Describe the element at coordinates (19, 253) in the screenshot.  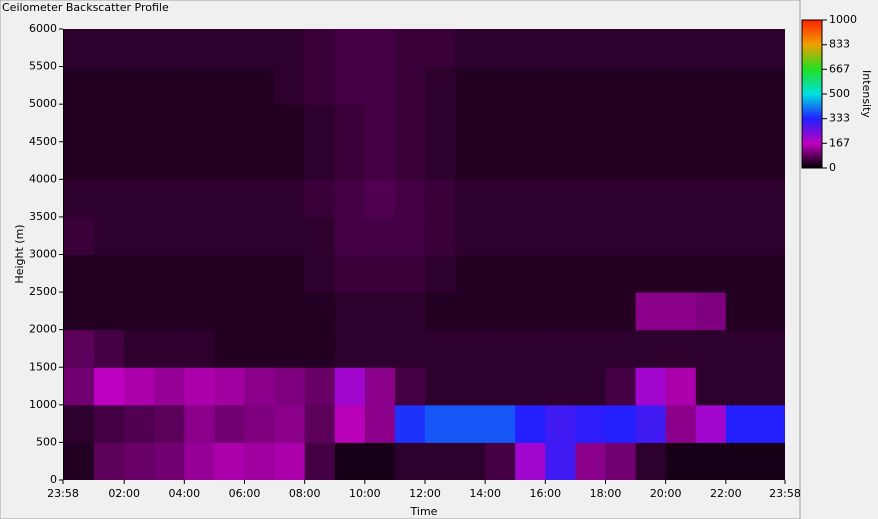
I see `y-axis-label: Height (m)` at that location.